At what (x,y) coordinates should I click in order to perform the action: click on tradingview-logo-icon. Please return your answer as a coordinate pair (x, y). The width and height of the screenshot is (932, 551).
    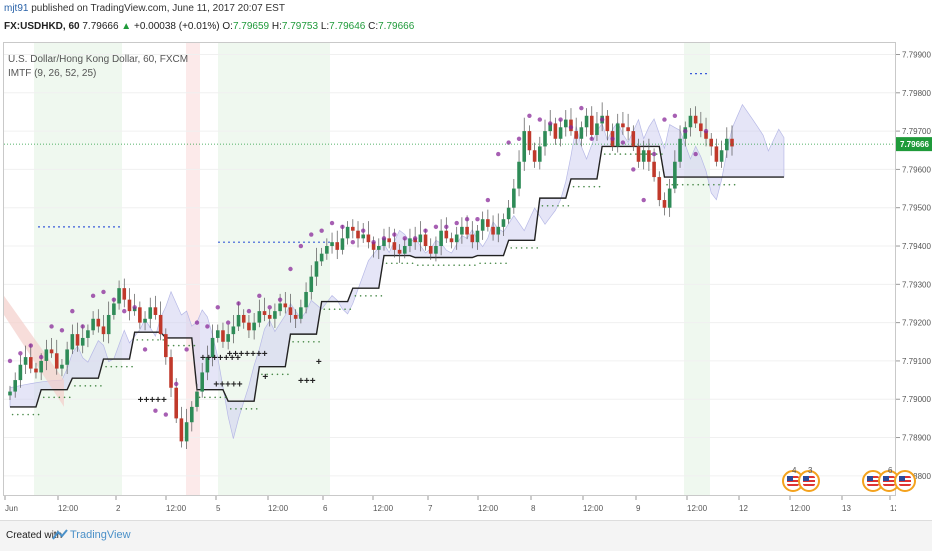
    Looking at the image, I should click on (60, 534).